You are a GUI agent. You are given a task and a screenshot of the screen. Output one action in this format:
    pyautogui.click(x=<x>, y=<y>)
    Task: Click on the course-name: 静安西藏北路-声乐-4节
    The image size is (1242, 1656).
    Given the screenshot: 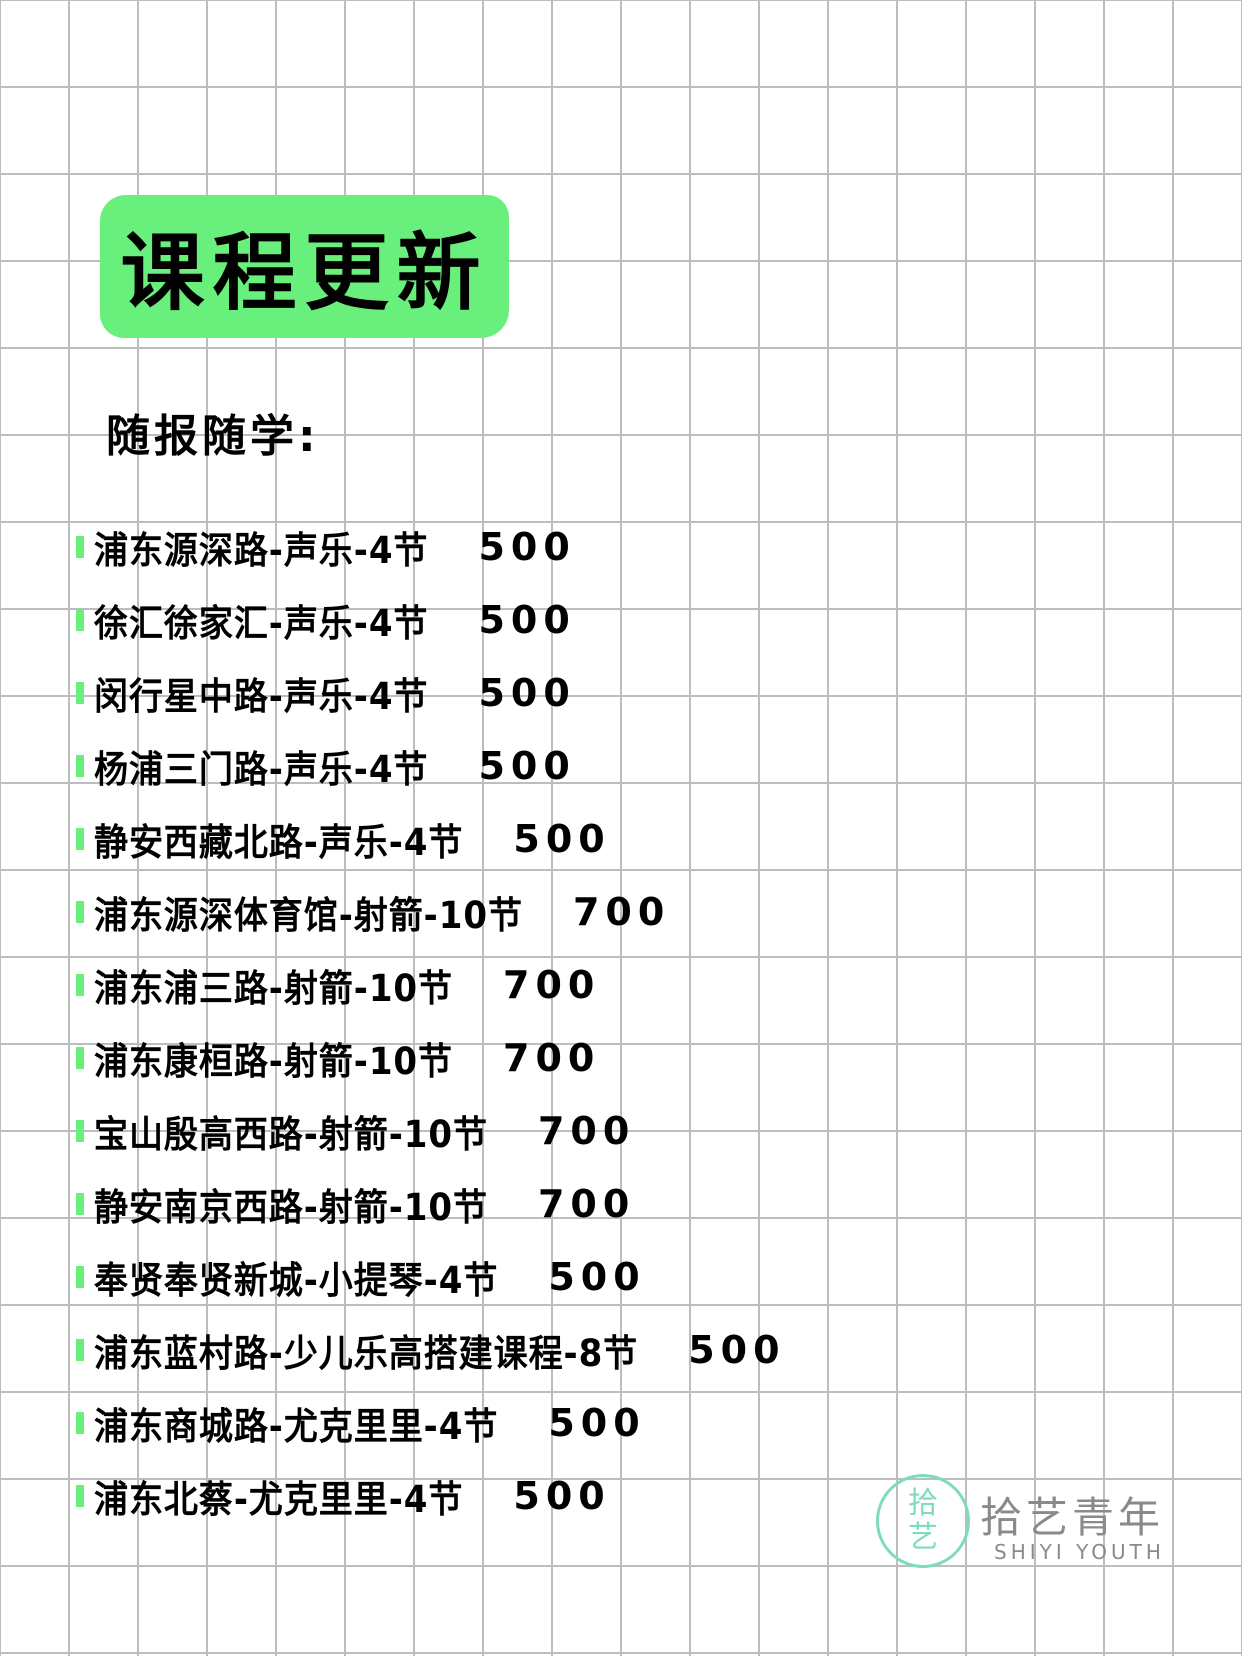 What is the action you would take?
    pyautogui.click(x=279, y=842)
    